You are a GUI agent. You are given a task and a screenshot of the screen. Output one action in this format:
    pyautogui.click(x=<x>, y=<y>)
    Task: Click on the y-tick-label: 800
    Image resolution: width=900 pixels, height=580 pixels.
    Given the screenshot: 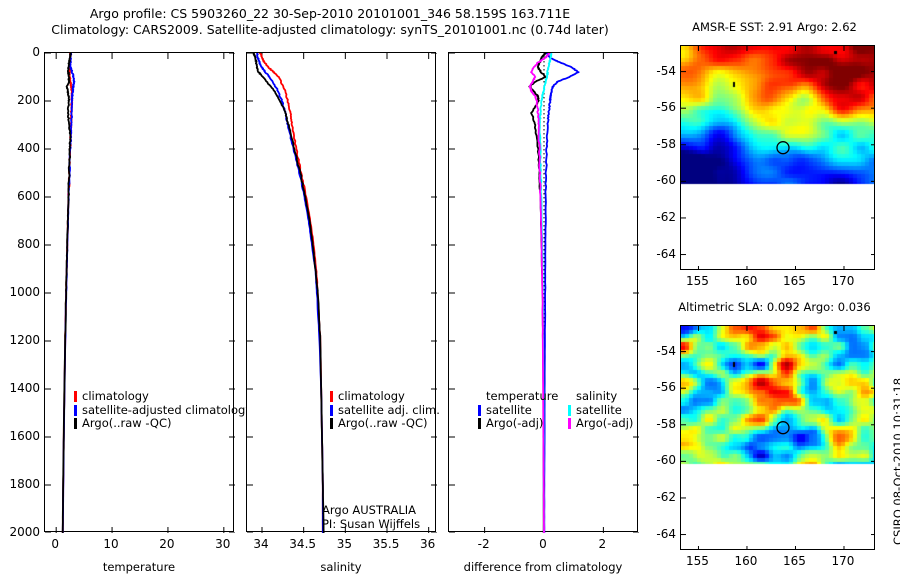 What is the action you would take?
    pyautogui.click(x=28, y=244)
    